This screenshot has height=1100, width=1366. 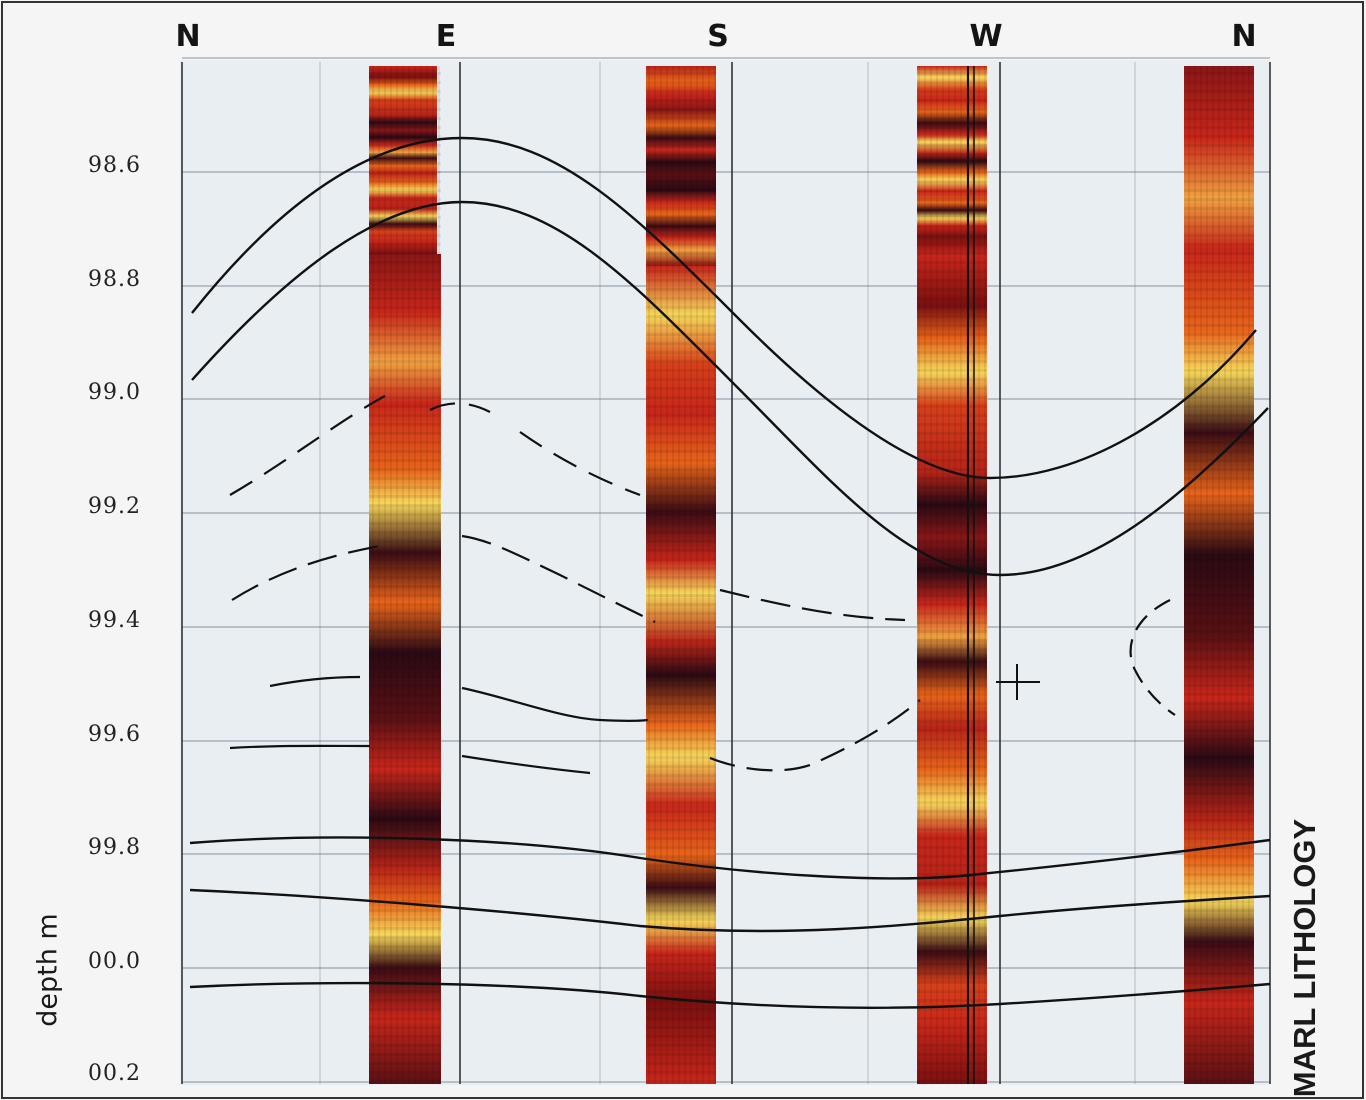 What do you see at coordinates (48, 970) in the screenshot?
I see `depth-axis-label: depth m` at bounding box center [48, 970].